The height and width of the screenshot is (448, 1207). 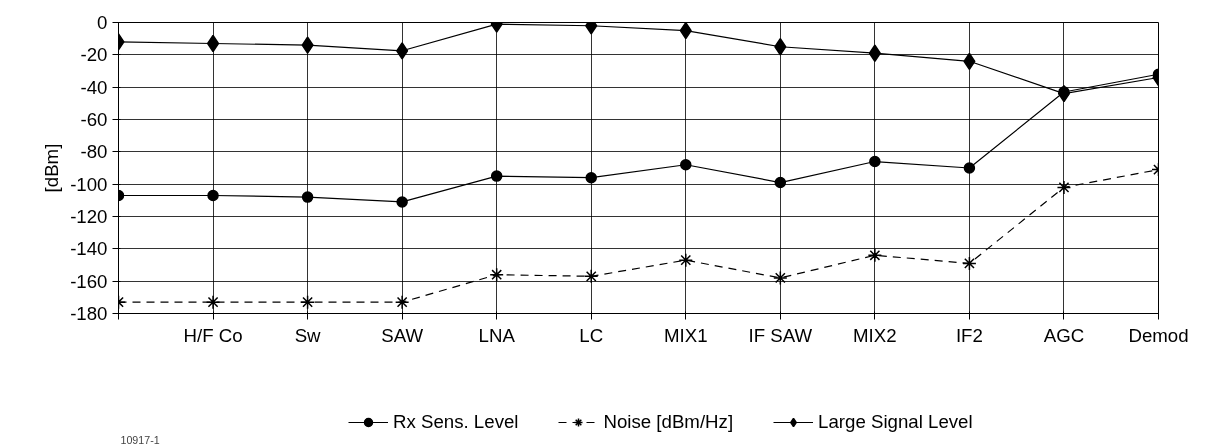 I want to click on x-tick-label: MIX1, so click(x=686, y=335).